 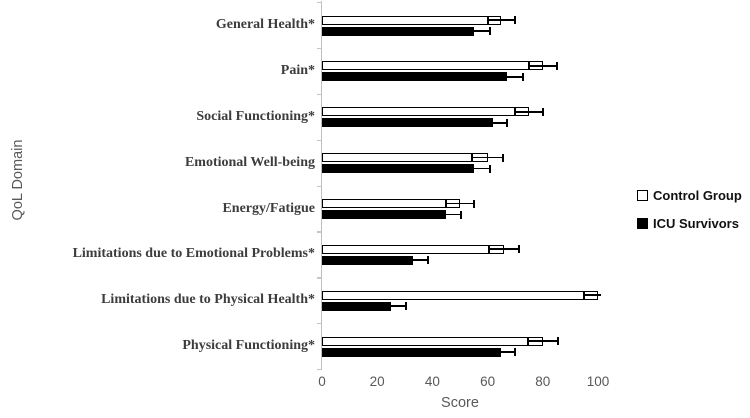 I want to click on legend-item-icu-survivors: ICU Survivors, so click(x=689, y=223).